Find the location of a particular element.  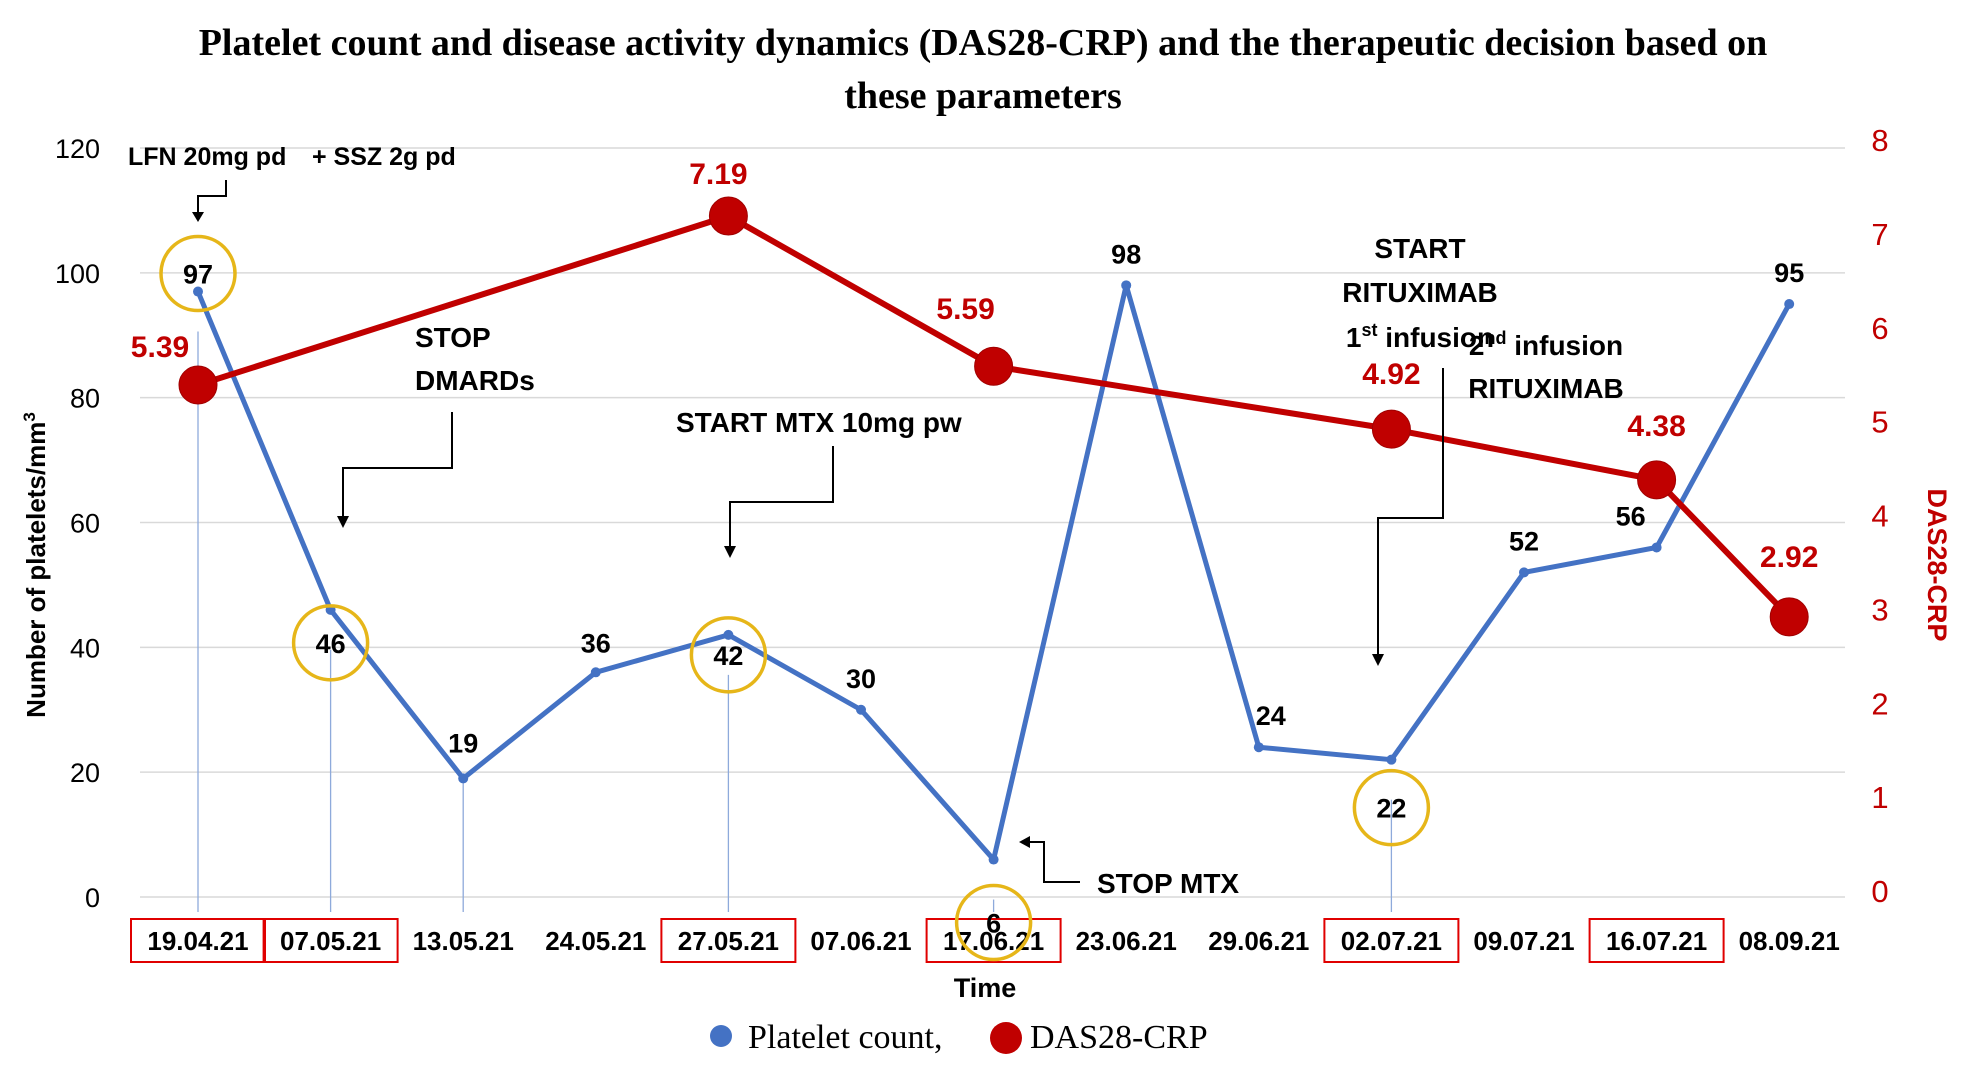

annotation-lfn: LFN 20mg pd is located at coordinates (207, 157).